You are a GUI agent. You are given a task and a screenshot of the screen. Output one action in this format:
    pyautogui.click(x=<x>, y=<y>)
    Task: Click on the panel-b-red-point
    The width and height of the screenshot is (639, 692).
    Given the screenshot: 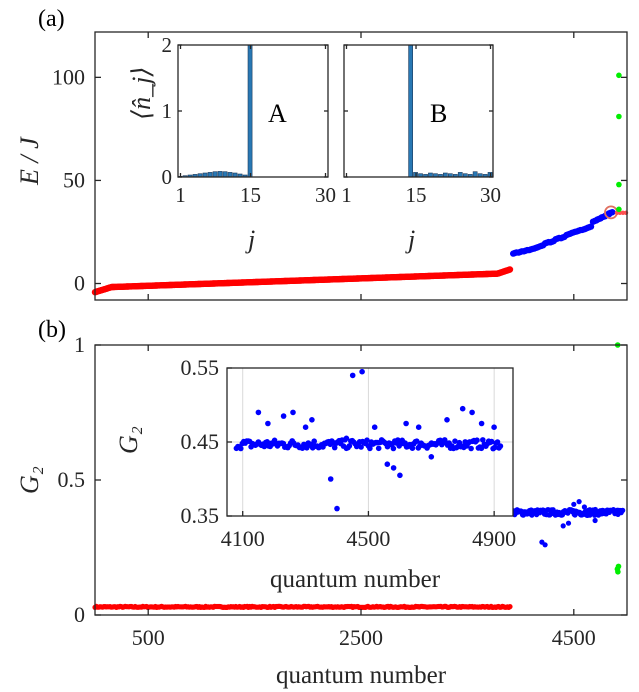 What is the action you would take?
    pyautogui.click(x=510, y=607)
    